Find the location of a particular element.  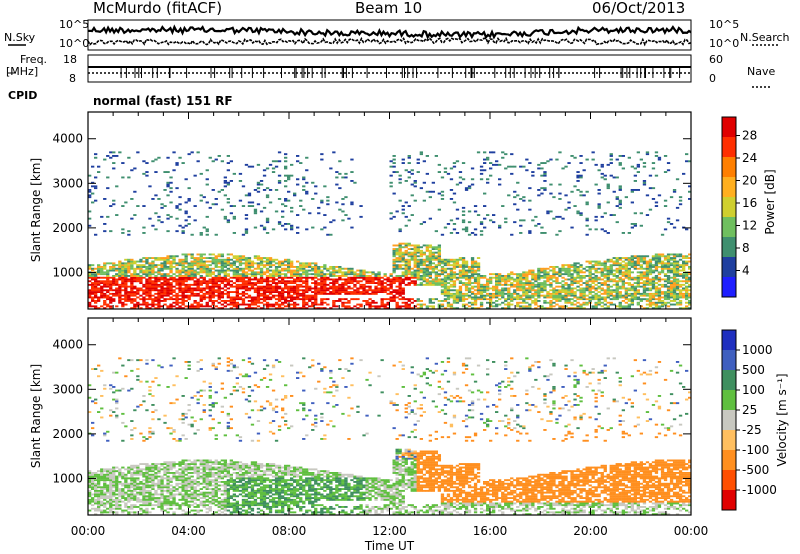

xtick-label: 20:00 is located at coordinates (590, 531).